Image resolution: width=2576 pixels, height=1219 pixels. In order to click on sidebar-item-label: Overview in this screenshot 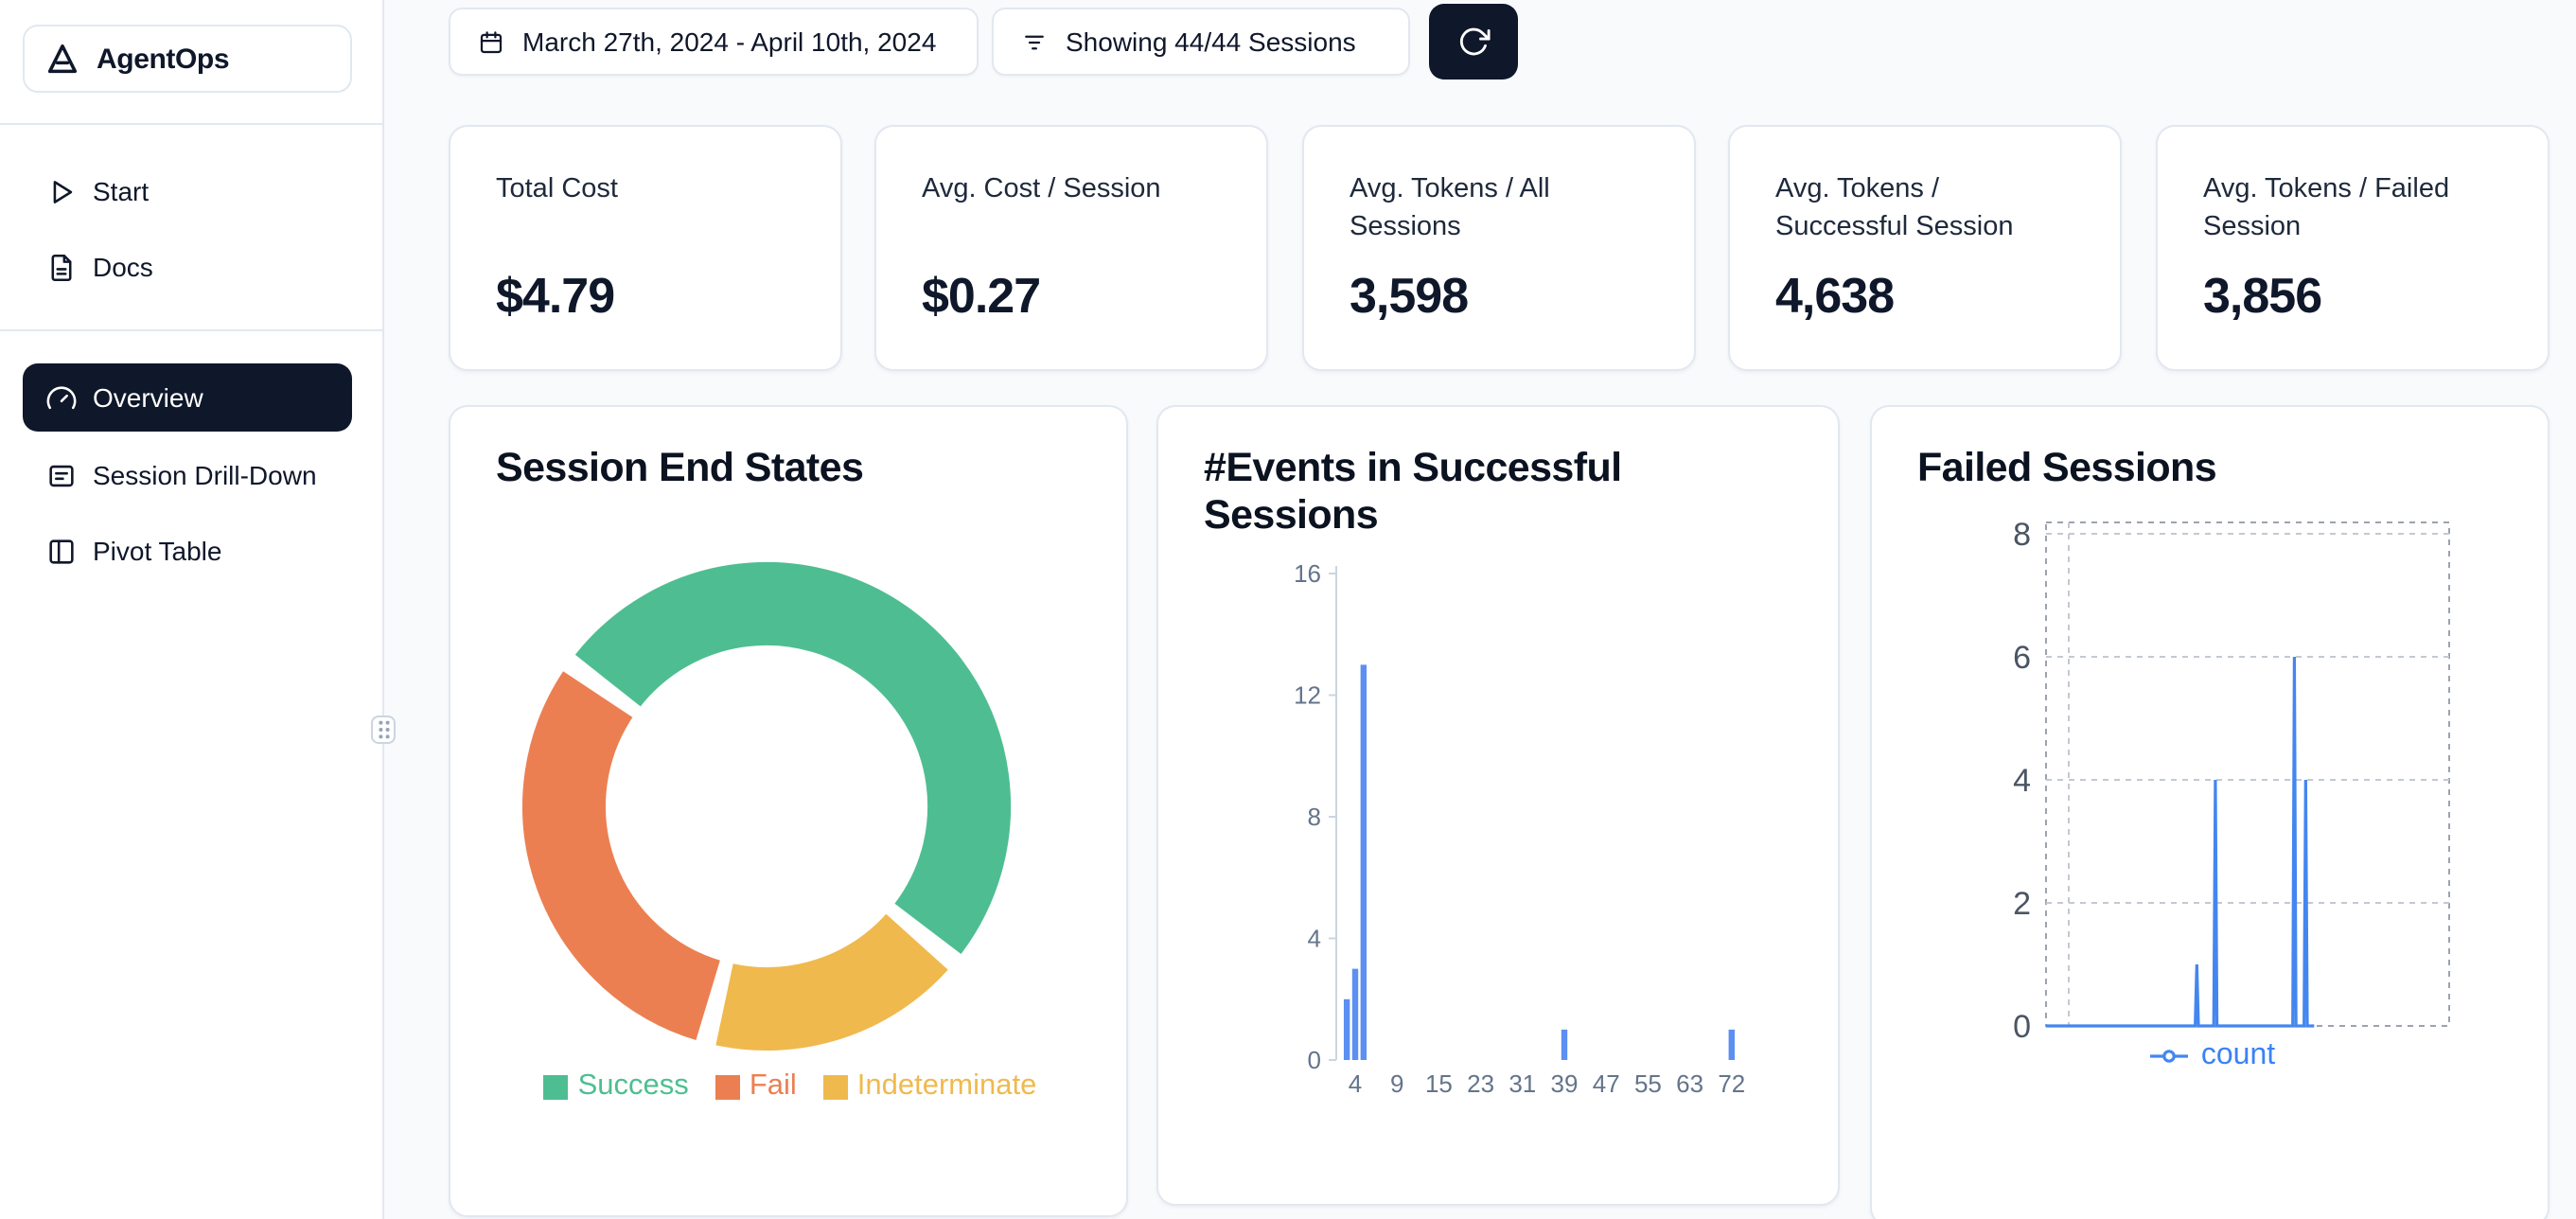, I will do `click(148, 397)`.